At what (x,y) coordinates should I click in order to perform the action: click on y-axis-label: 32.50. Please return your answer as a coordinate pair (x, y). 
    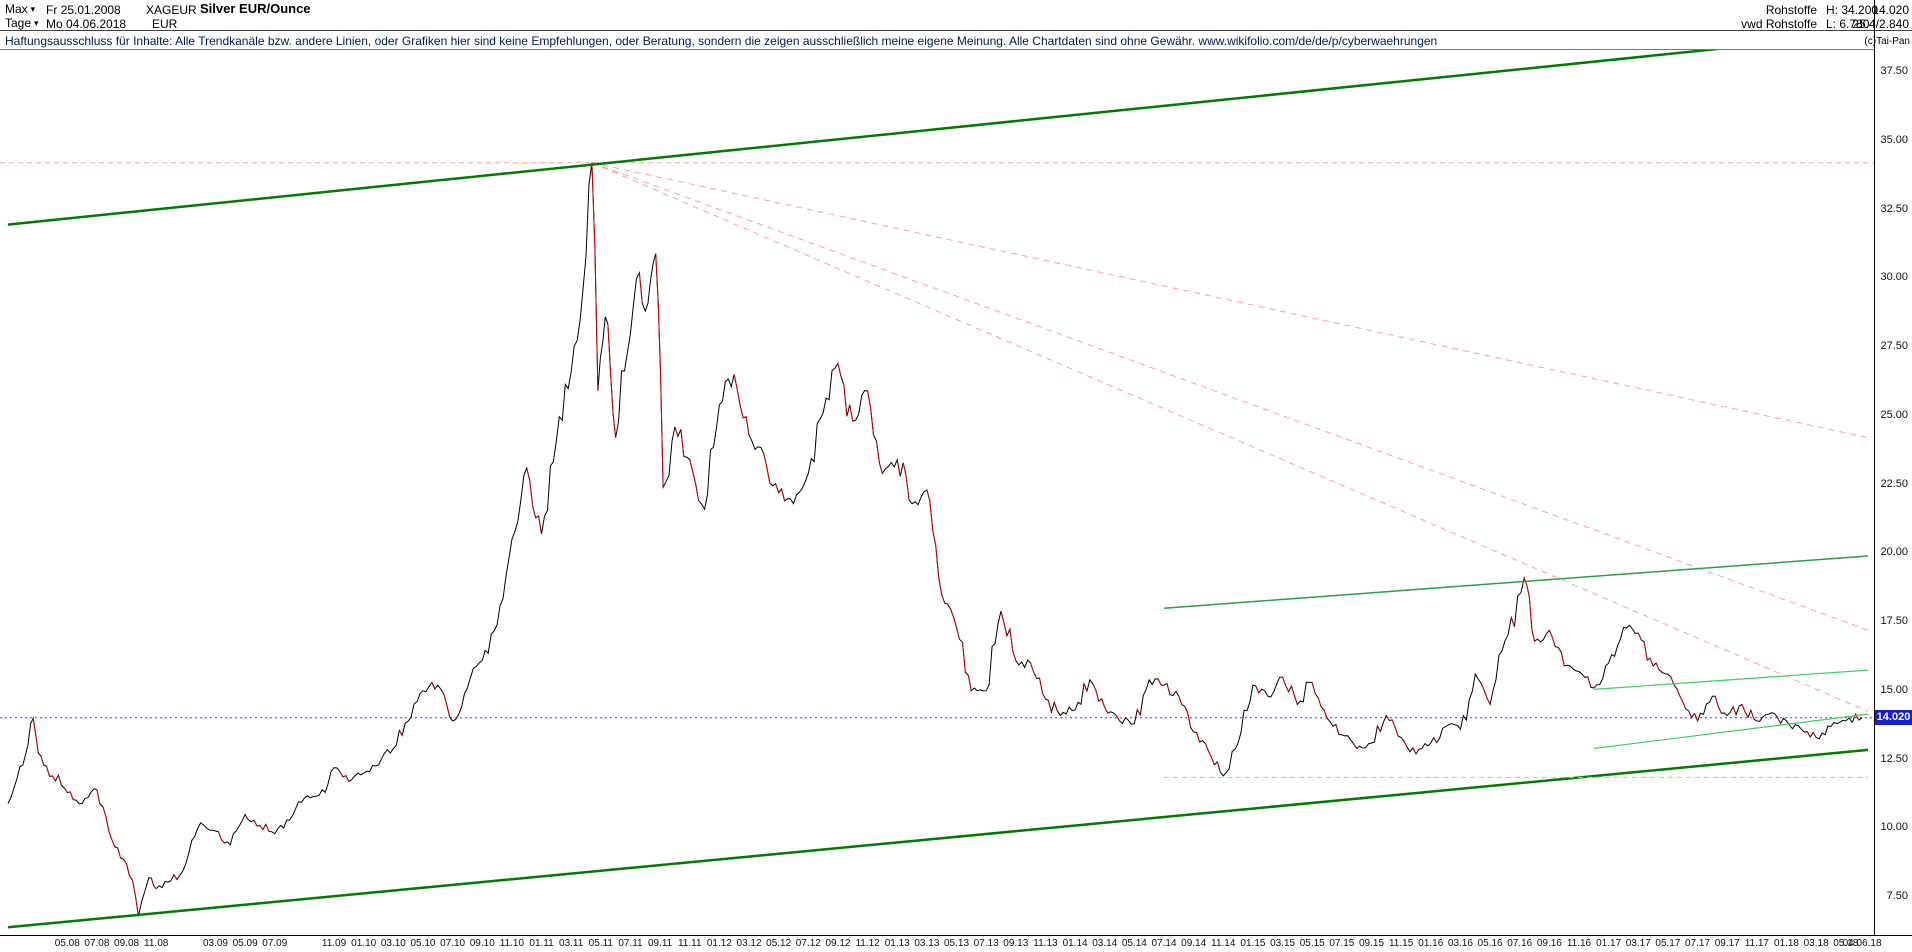
    Looking at the image, I should click on (1894, 208).